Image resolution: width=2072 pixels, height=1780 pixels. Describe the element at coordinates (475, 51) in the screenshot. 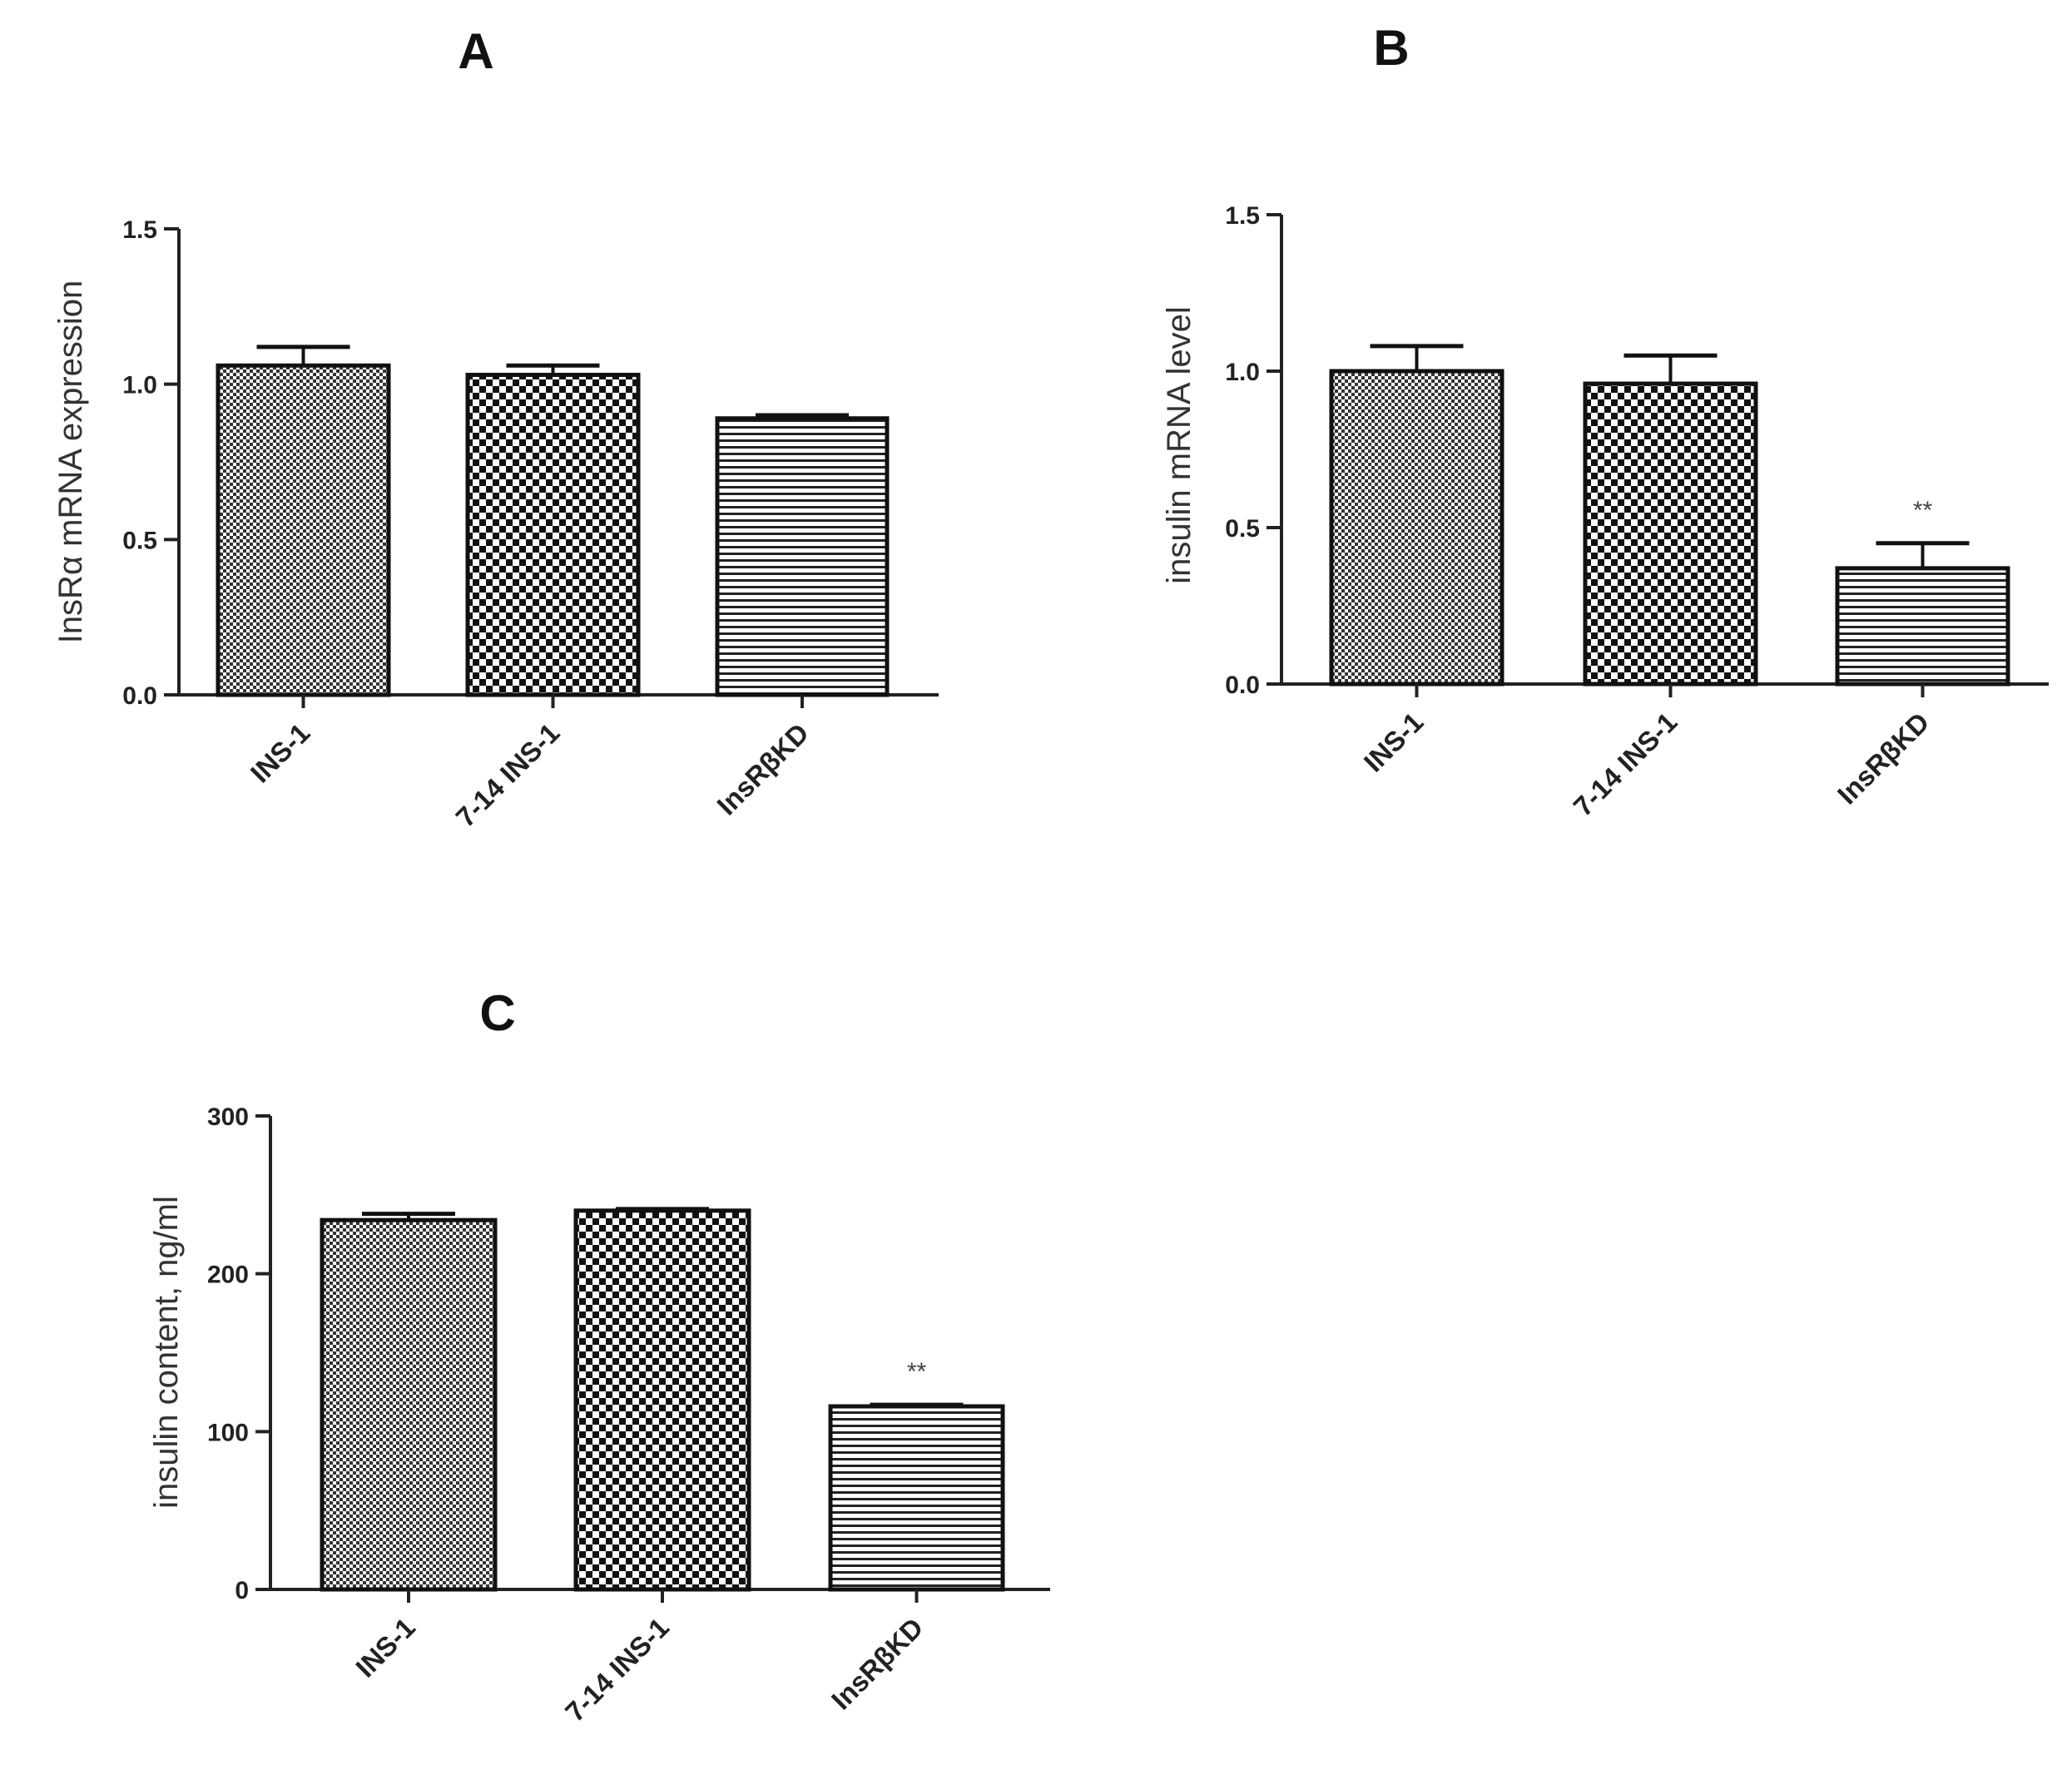

I see `panel-label: A` at that location.